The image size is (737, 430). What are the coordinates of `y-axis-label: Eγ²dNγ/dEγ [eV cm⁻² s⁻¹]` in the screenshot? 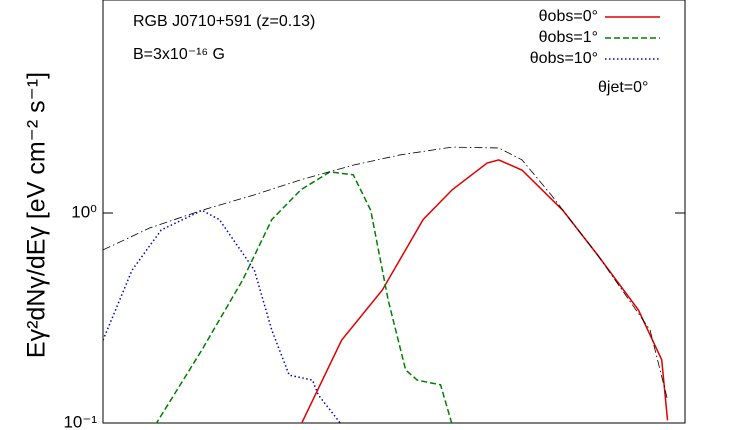 It's located at (37, 215).